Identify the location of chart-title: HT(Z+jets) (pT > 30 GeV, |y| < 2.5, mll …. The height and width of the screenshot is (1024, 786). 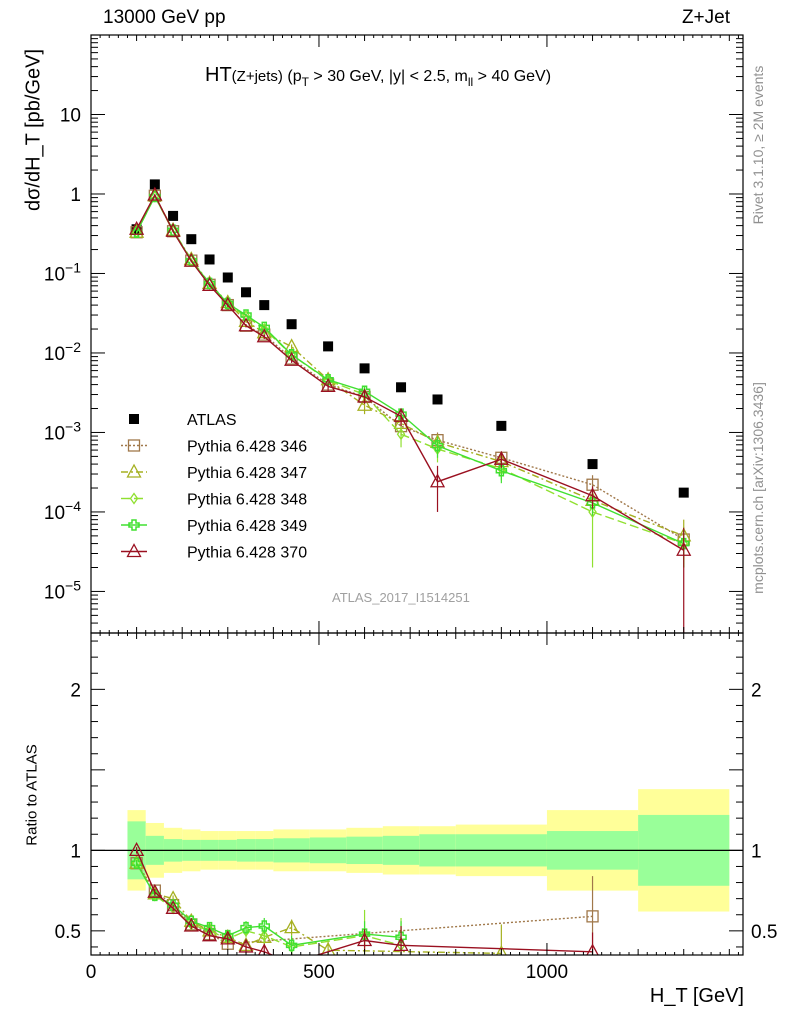
(378, 76).